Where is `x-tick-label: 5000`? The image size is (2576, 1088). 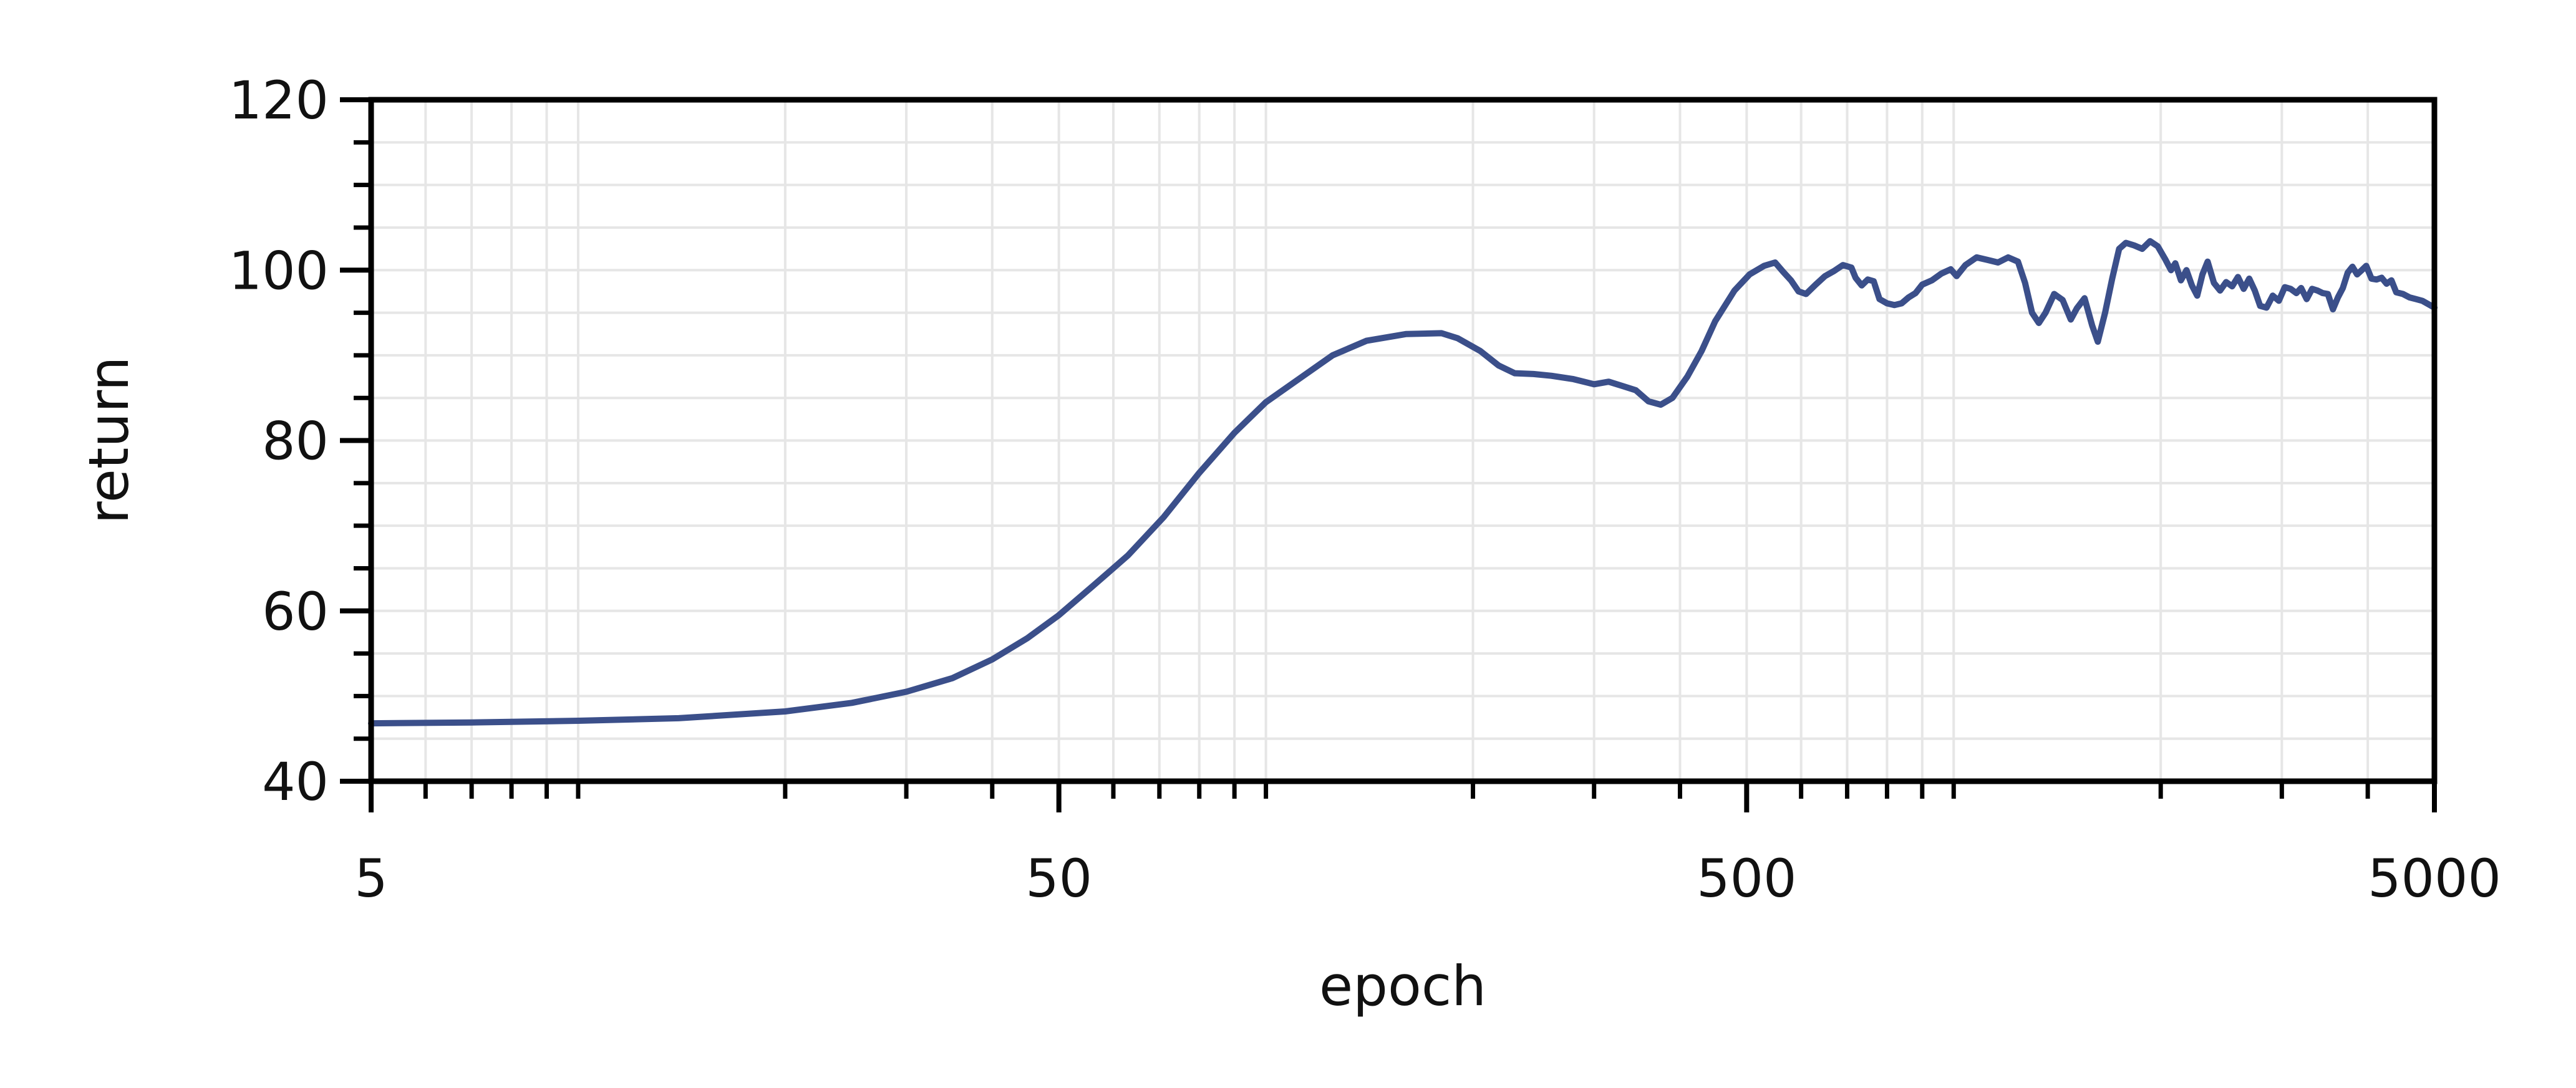 x-tick-label: 5000 is located at coordinates (2434, 878).